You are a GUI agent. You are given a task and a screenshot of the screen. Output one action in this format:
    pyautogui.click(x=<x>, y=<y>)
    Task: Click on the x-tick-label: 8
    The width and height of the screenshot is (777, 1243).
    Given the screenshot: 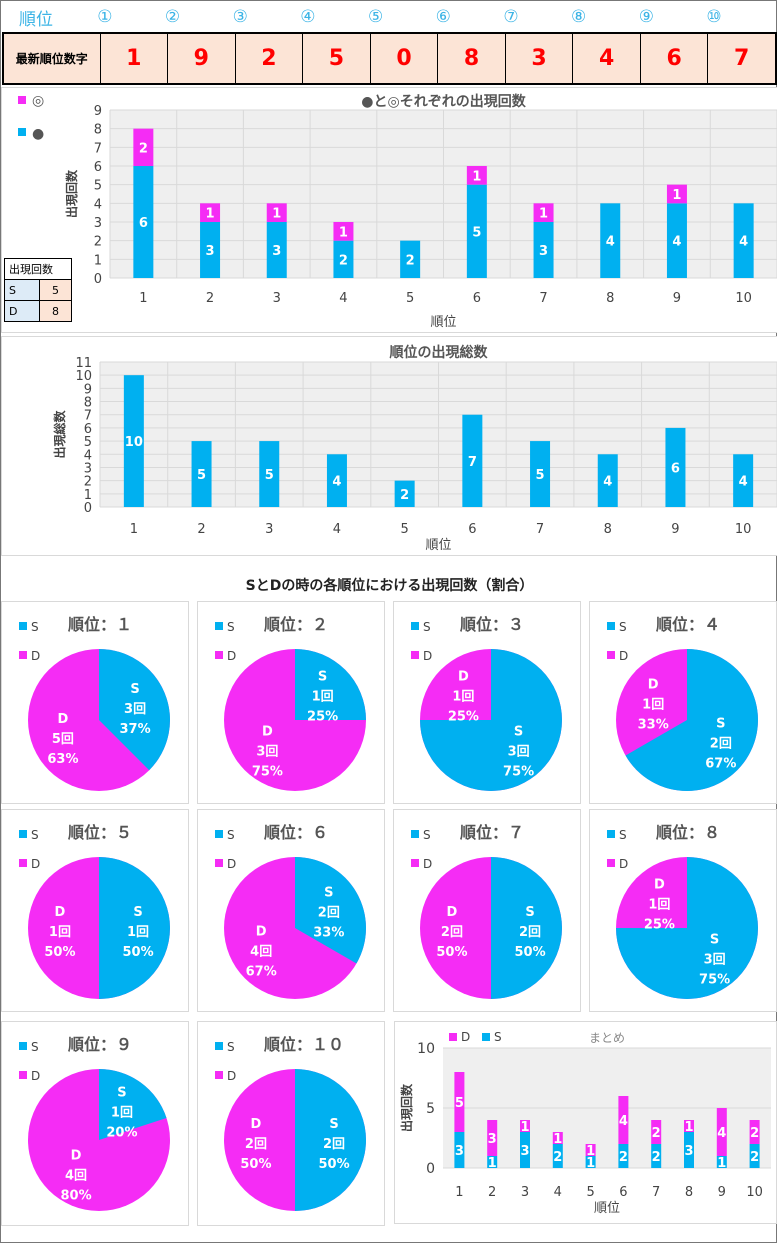 What is the action you would take?
    pyautogui.click(x=608, y=529)
    